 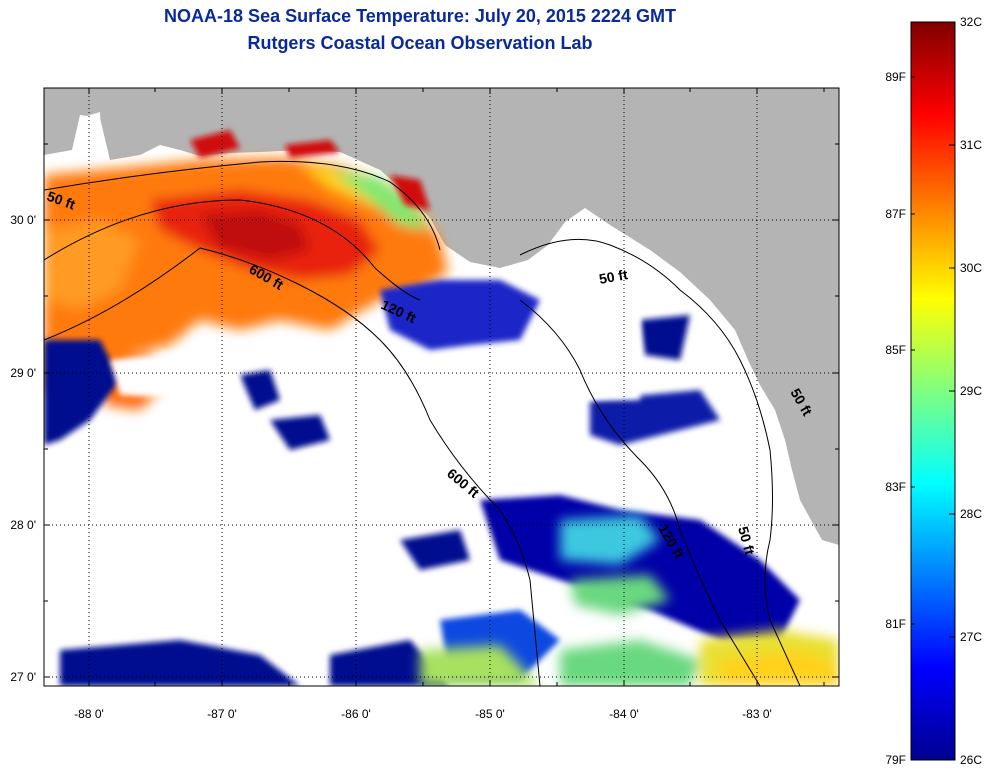 I want to click on contour-120ft-east, so click(x=640, y=492).